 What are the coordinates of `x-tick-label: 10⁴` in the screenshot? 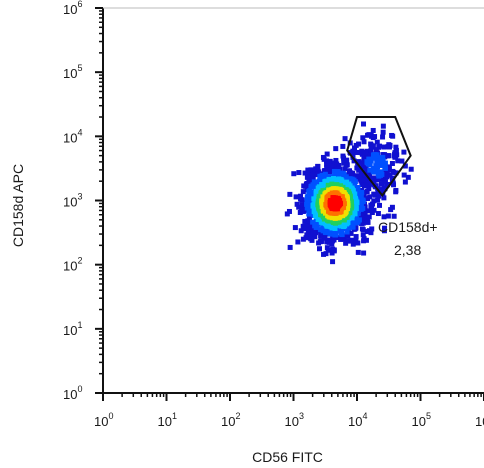 It's located at (357, 420).